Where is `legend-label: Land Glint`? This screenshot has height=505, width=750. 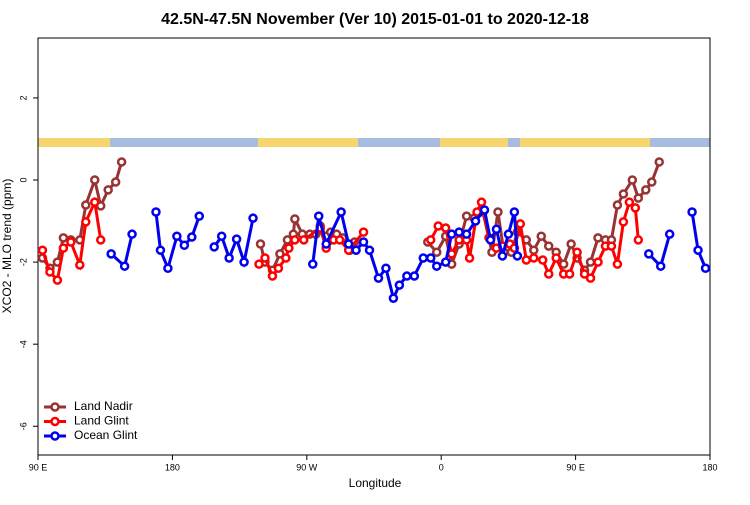
legend-label: Land Glint is located at coordinates (101, 421).